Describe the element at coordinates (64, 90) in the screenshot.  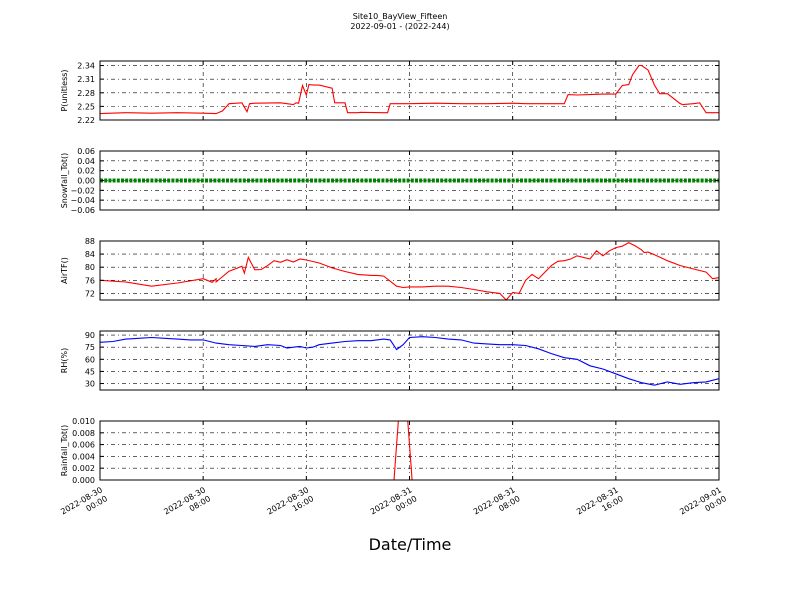
I see `y-axis-label: P(unitless)` at that location.